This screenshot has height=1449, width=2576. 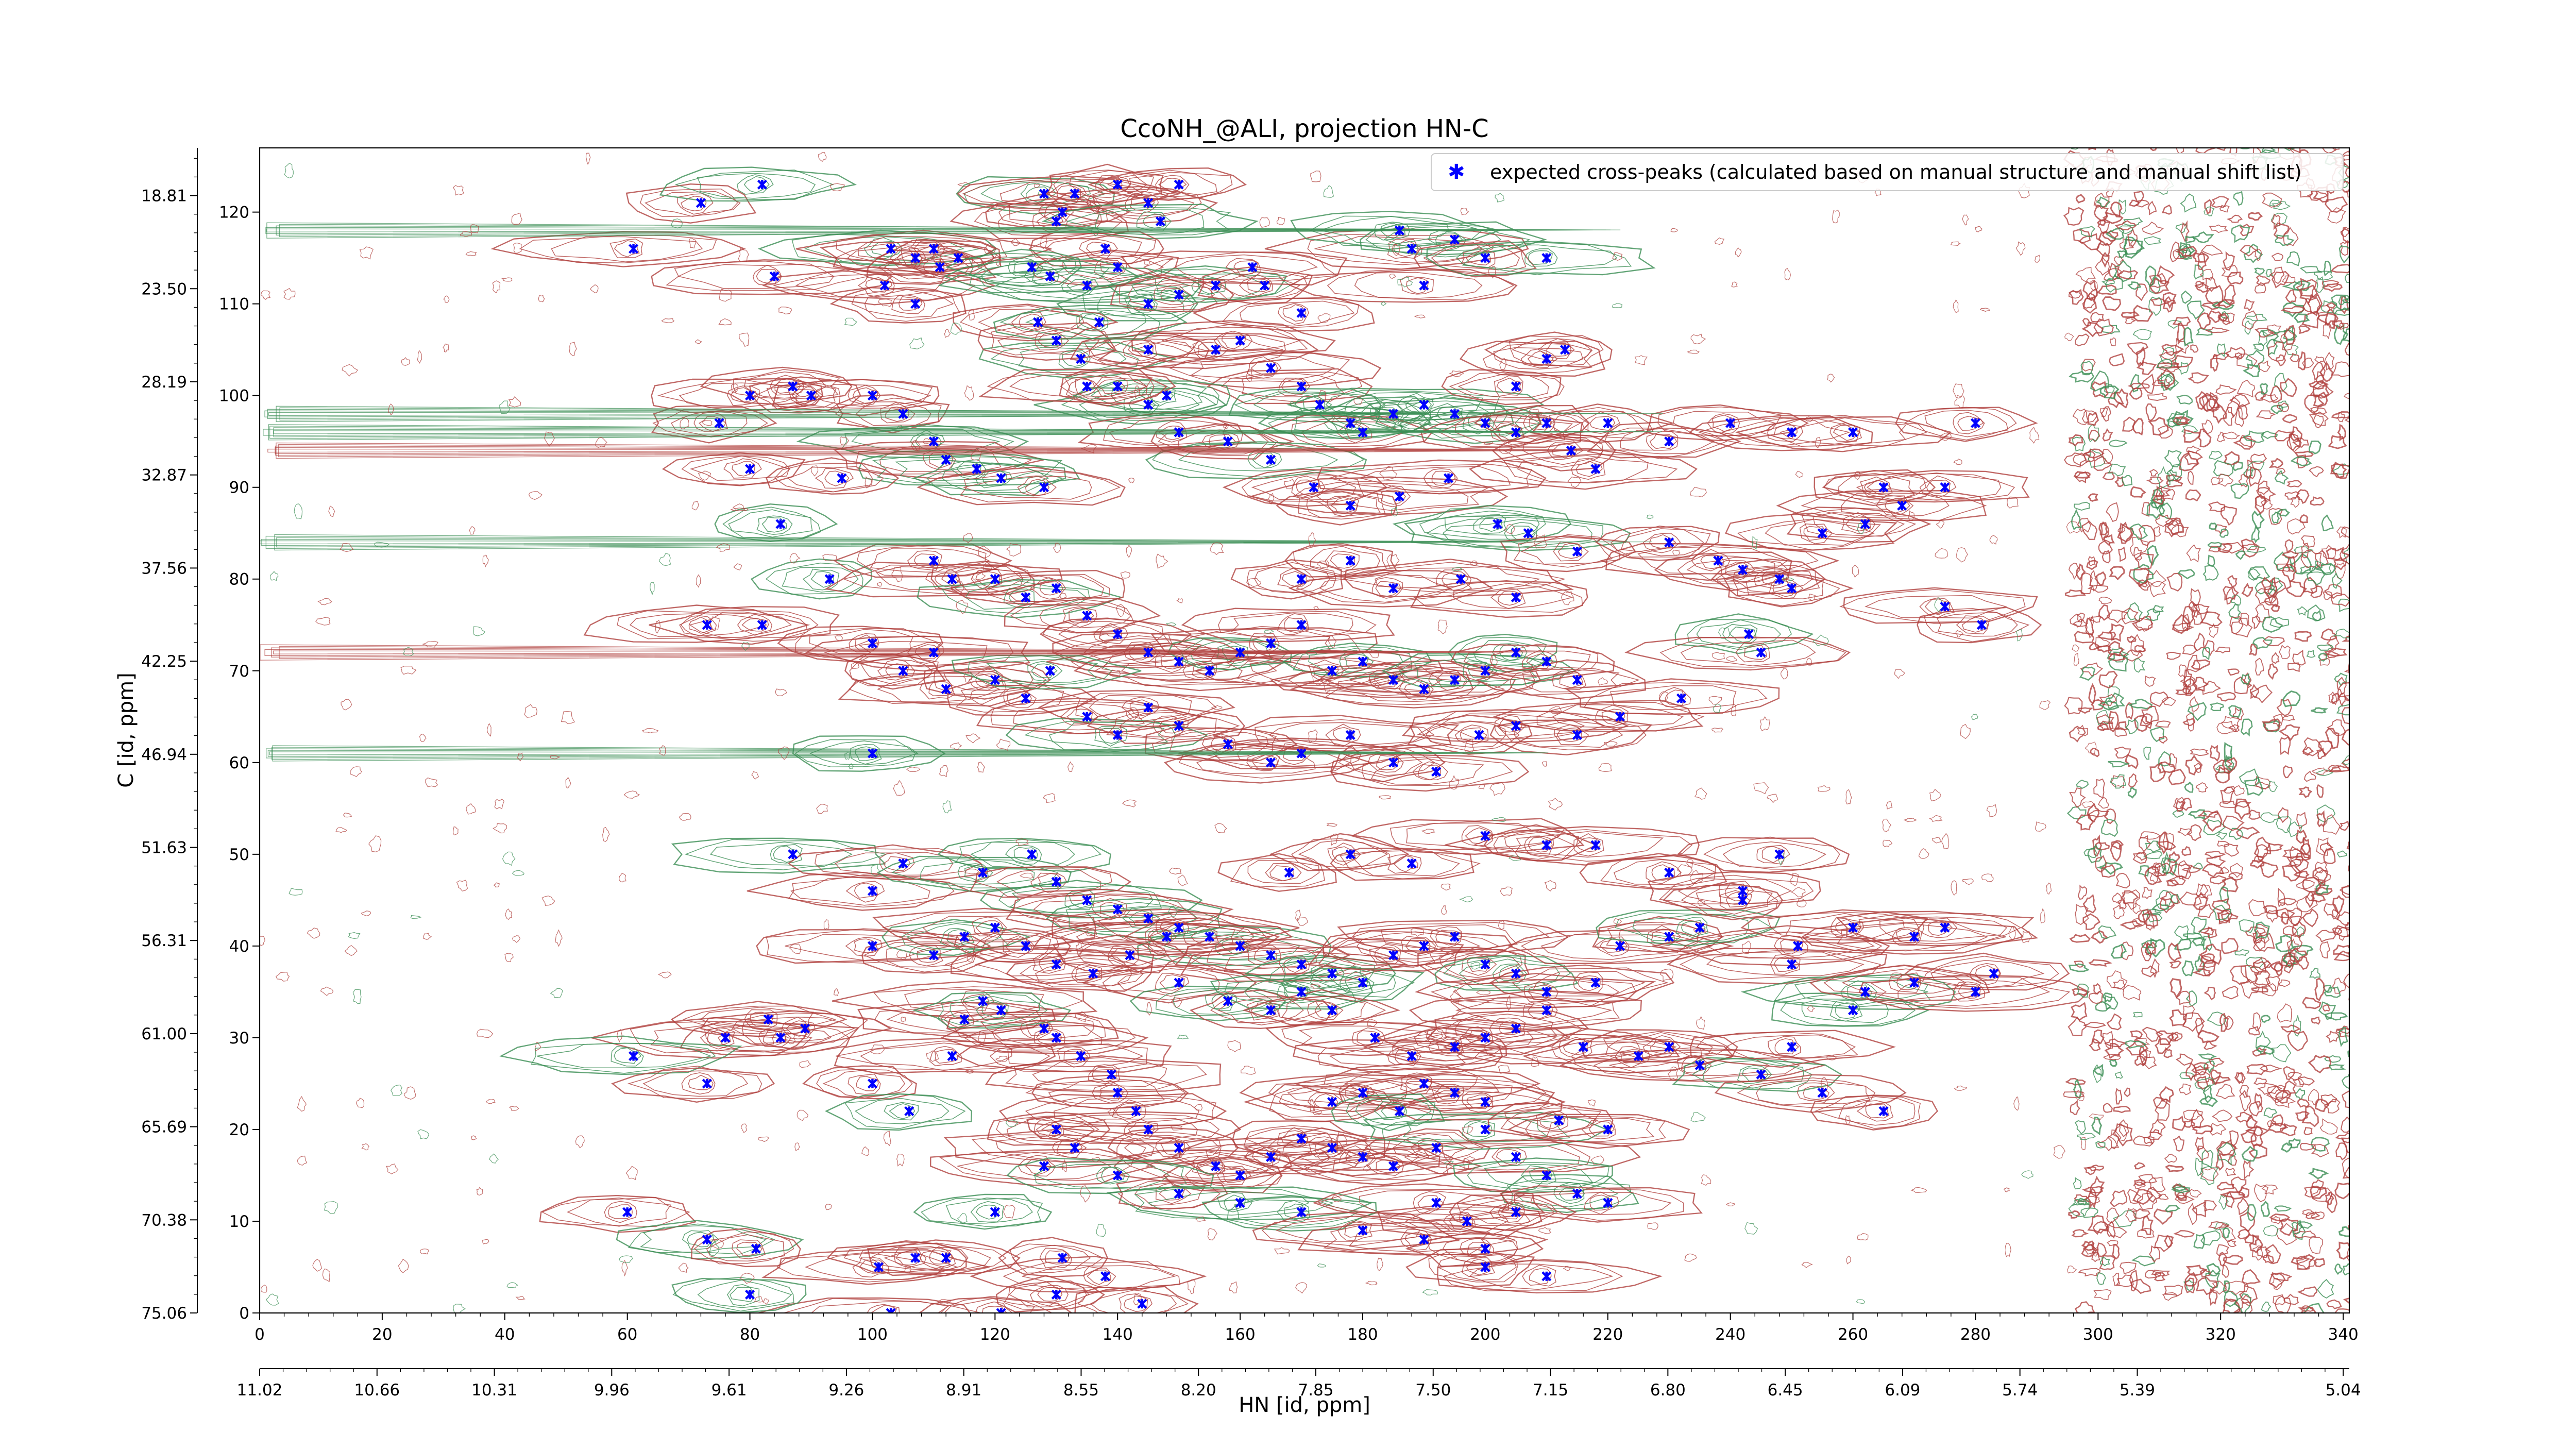 What do you see at coordinates (878, 753) in the screenshot?
I see `streak-contour` at bounding box center [878, 753].